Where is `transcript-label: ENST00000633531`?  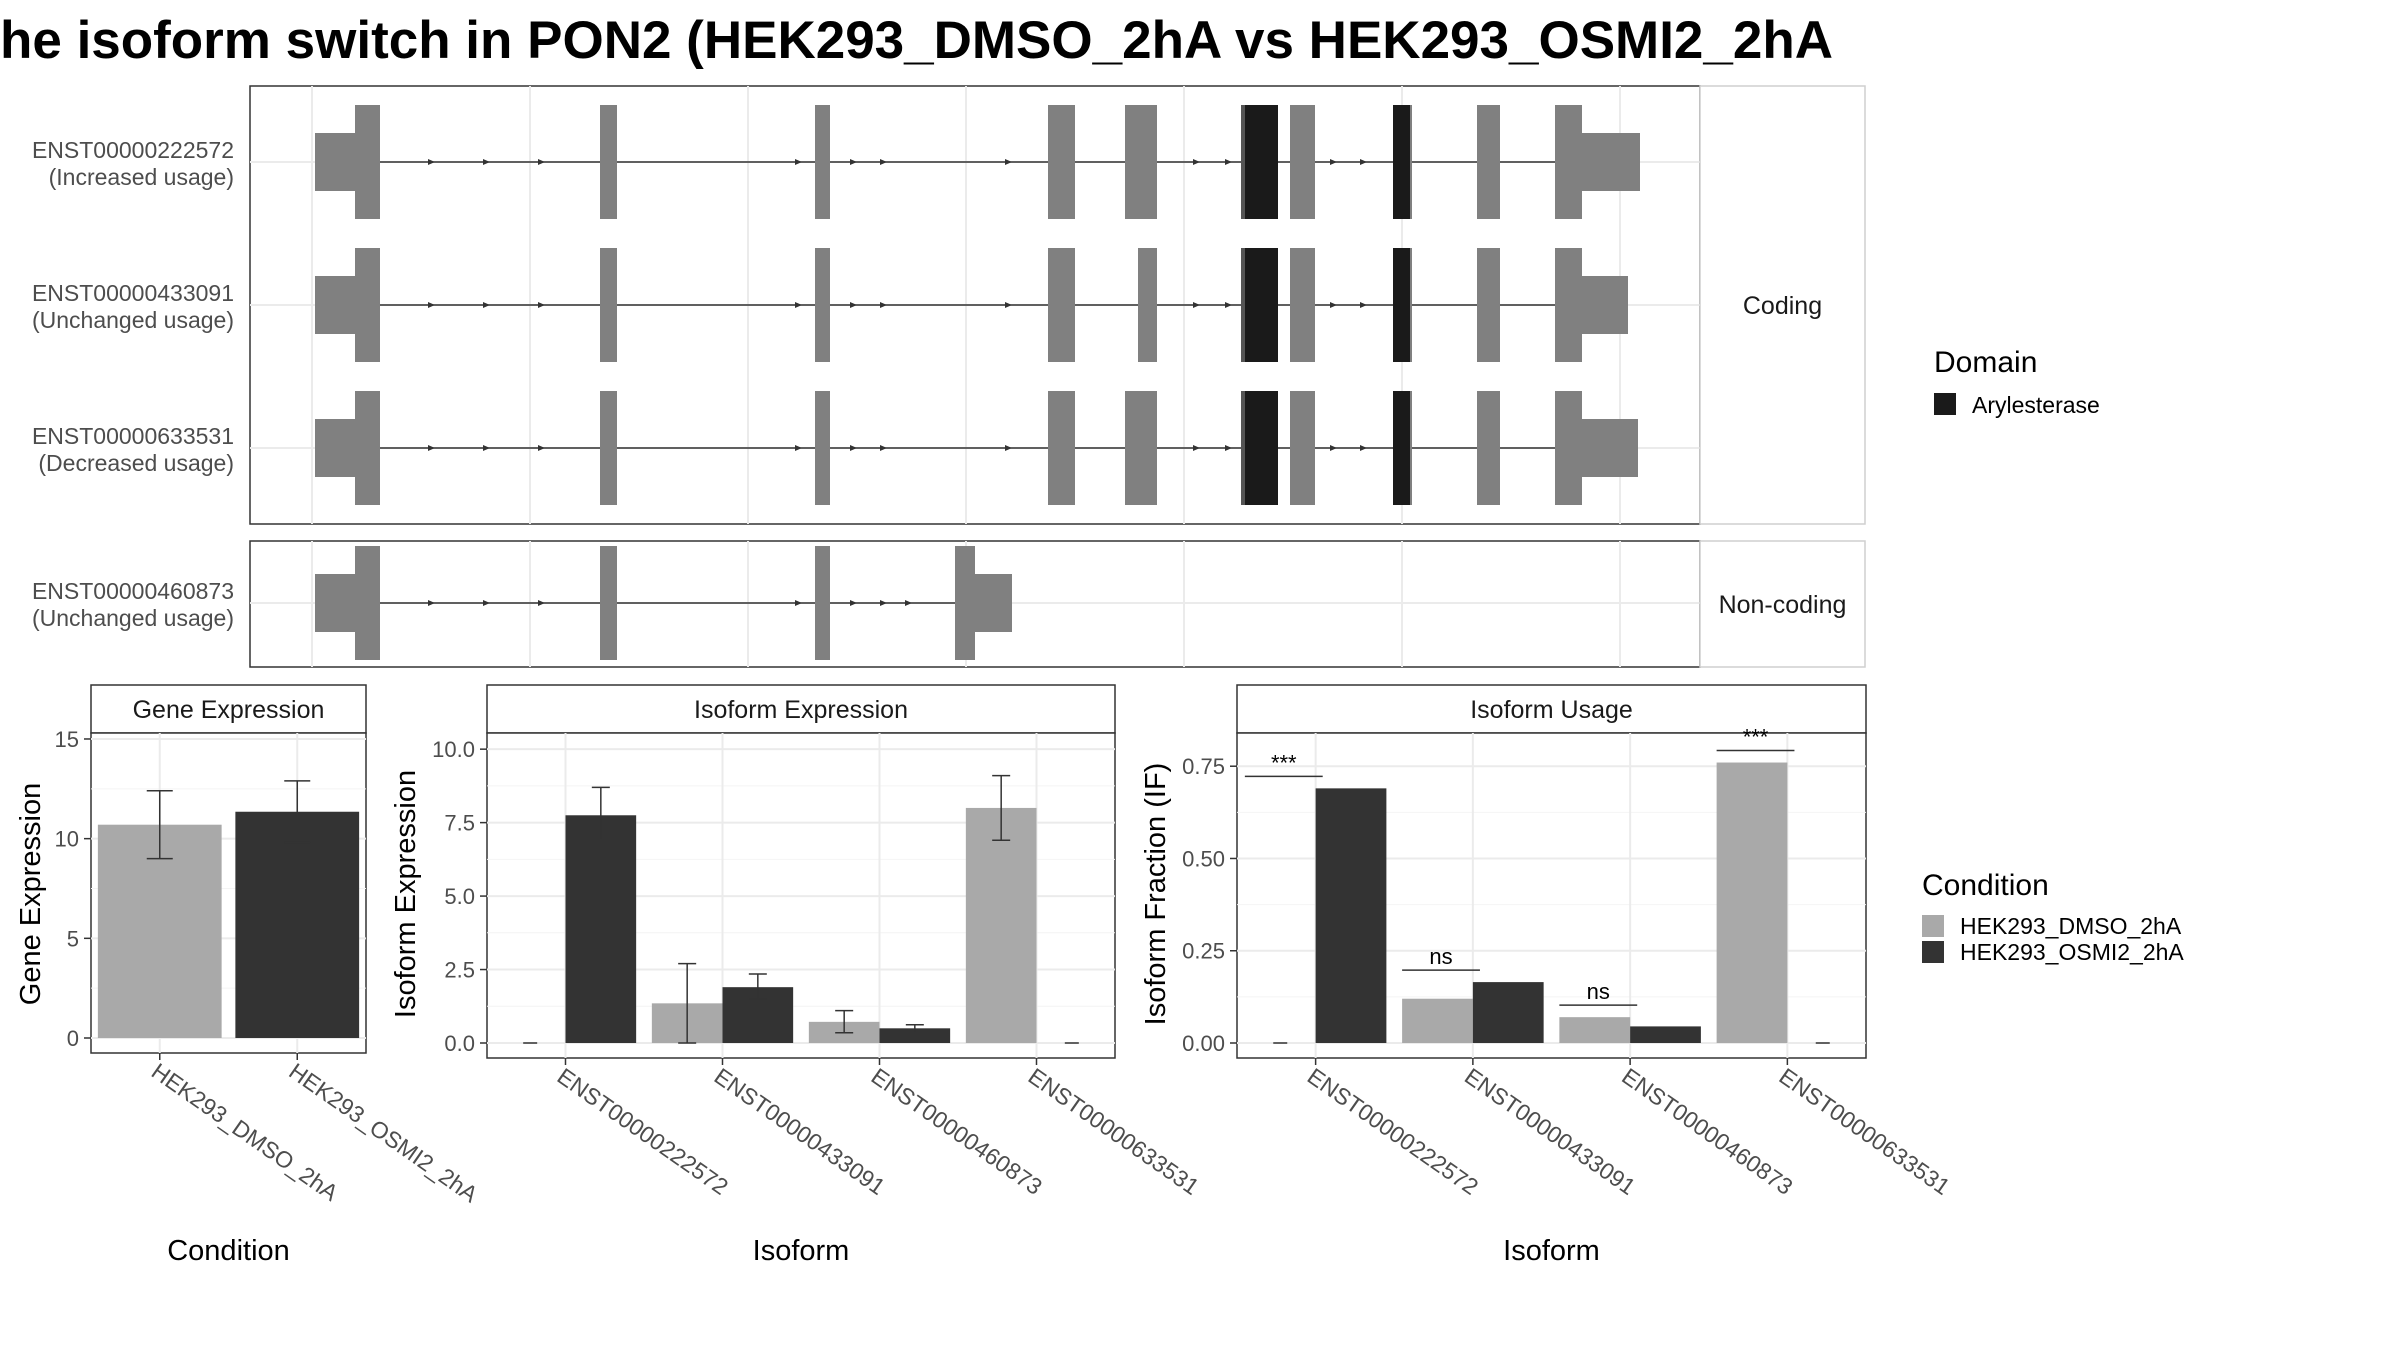 transcript-label: ENST00000633531 is located at coordinates (133, 436).